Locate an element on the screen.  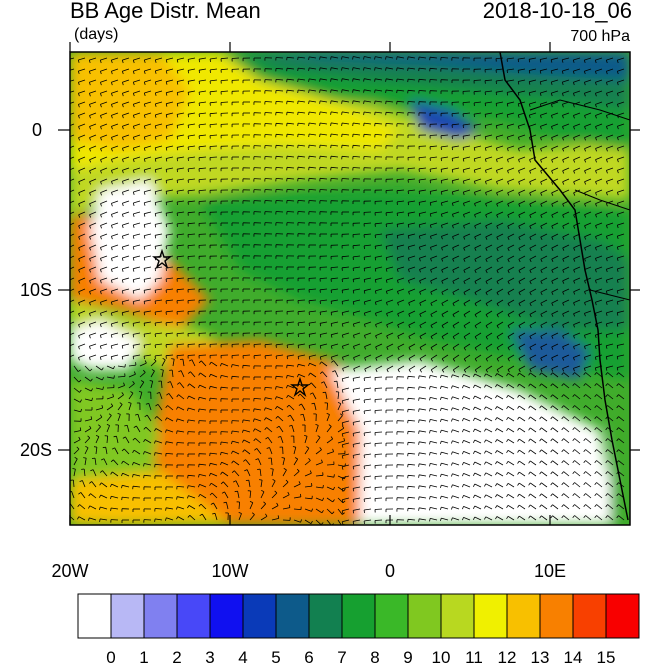
lat-label-0: 0 is located at coordinates (37, 130).